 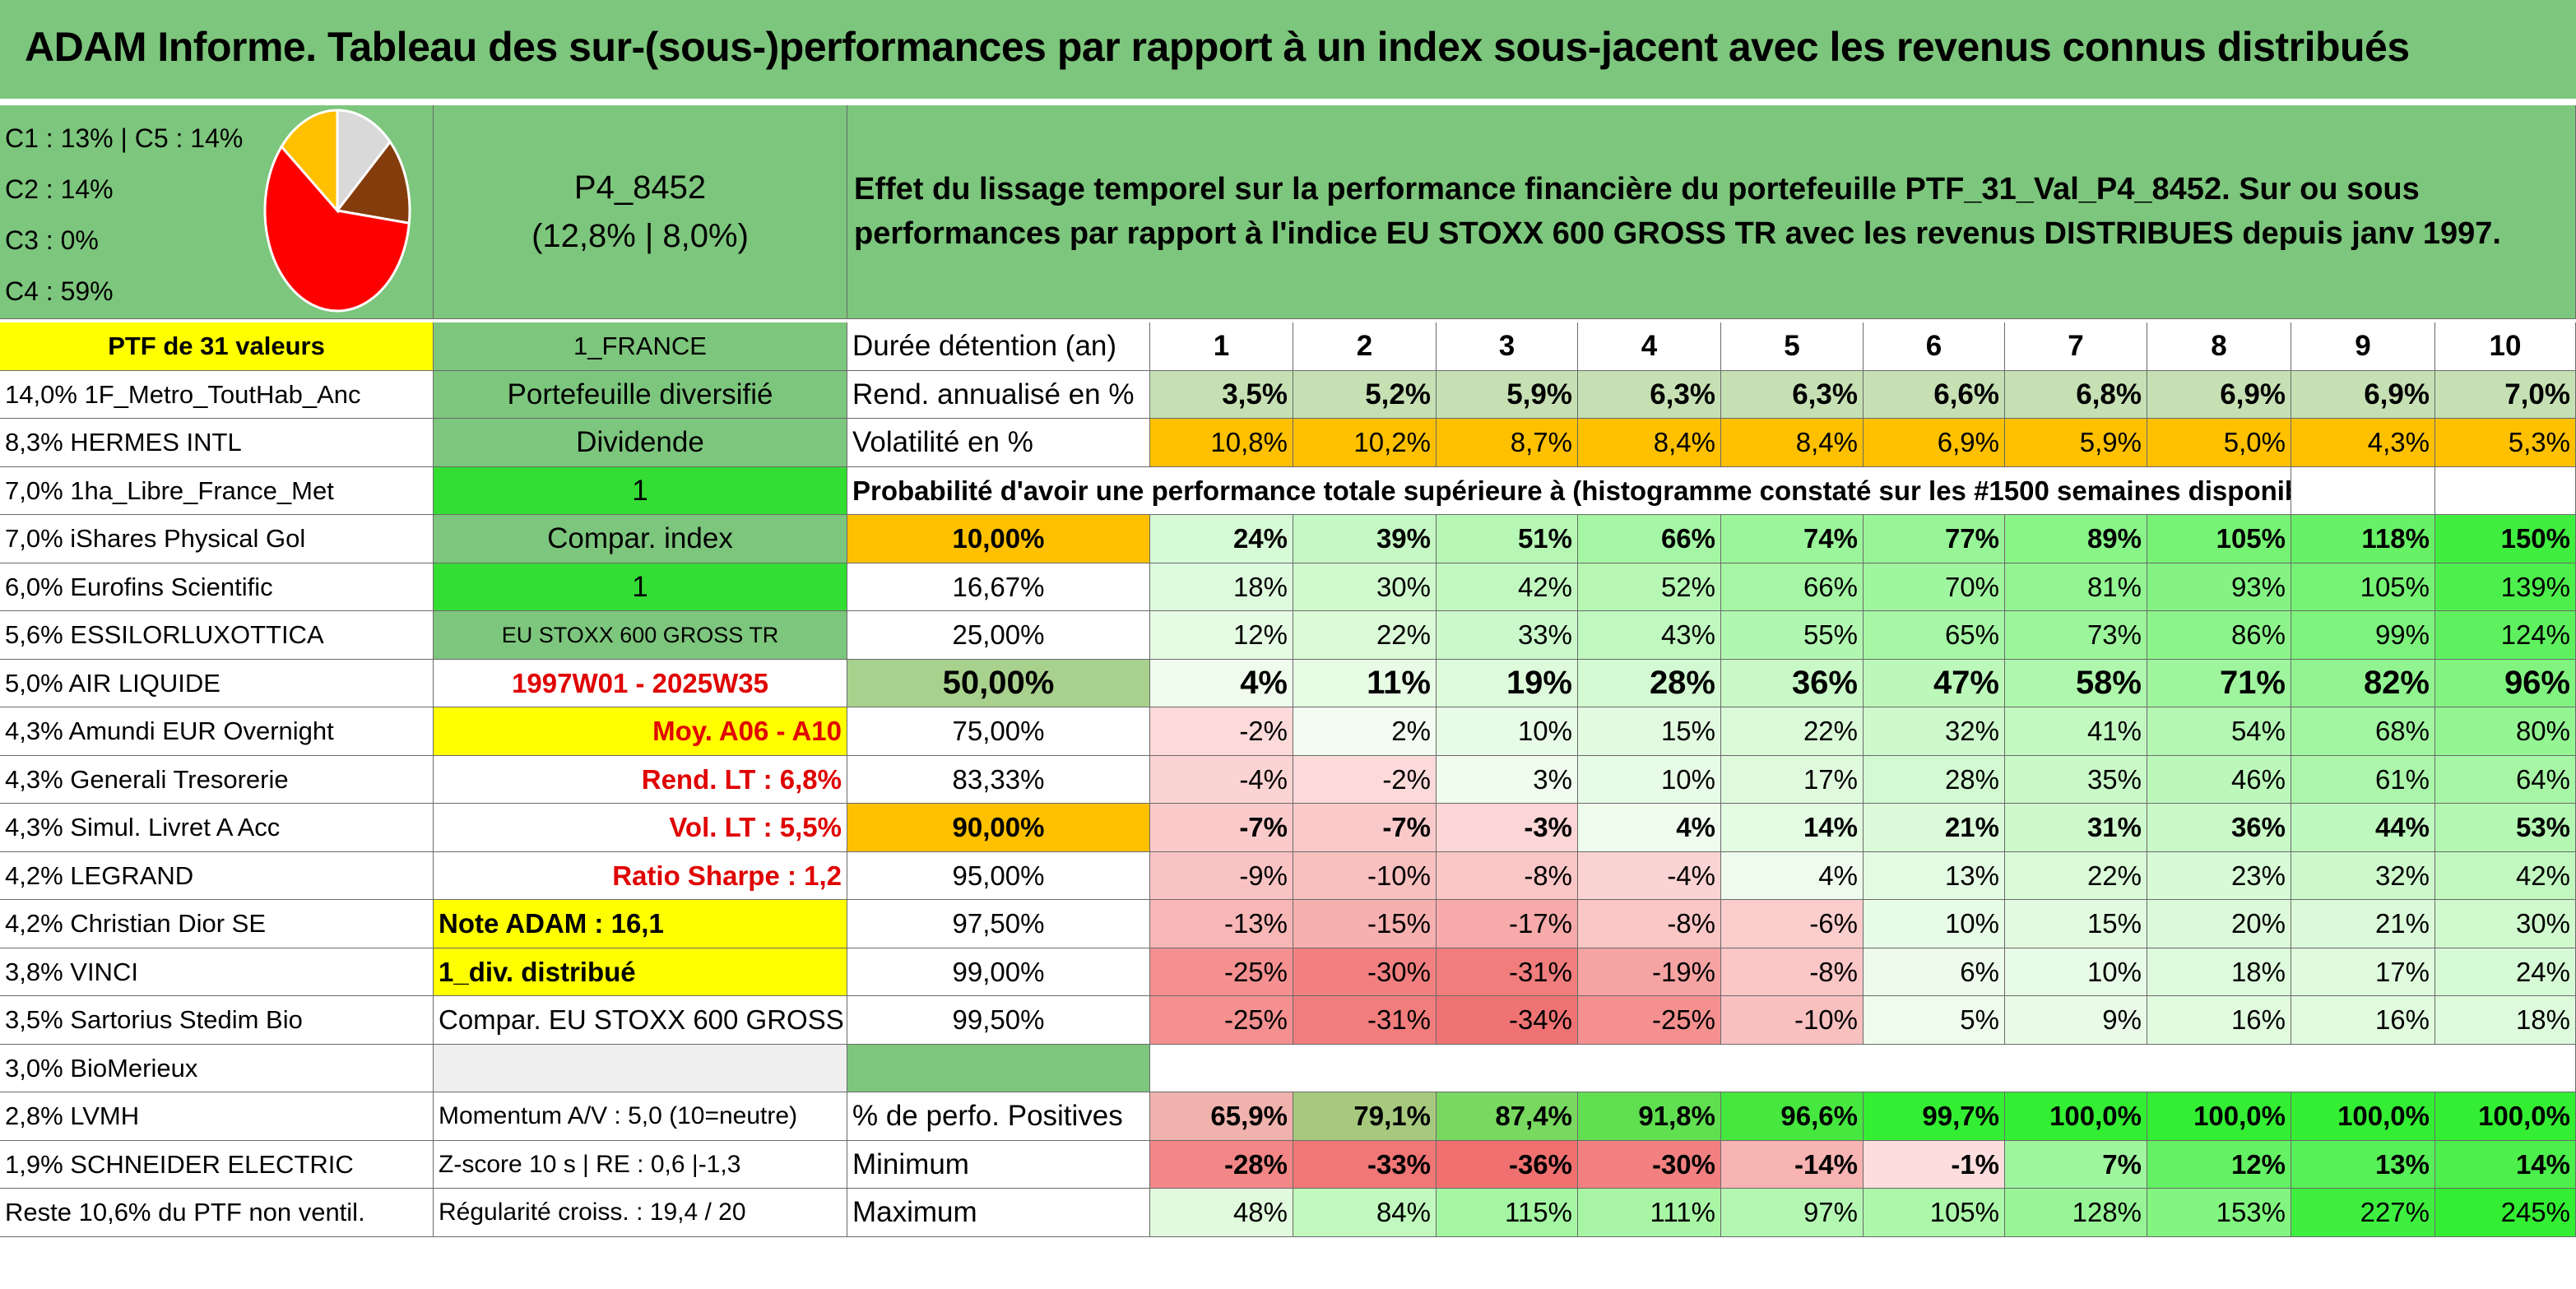 What do you see at coordinates (2219, 443) in the screenshot?
I see `volatility-value: 5,0%` at bounding box center [2219, 443].